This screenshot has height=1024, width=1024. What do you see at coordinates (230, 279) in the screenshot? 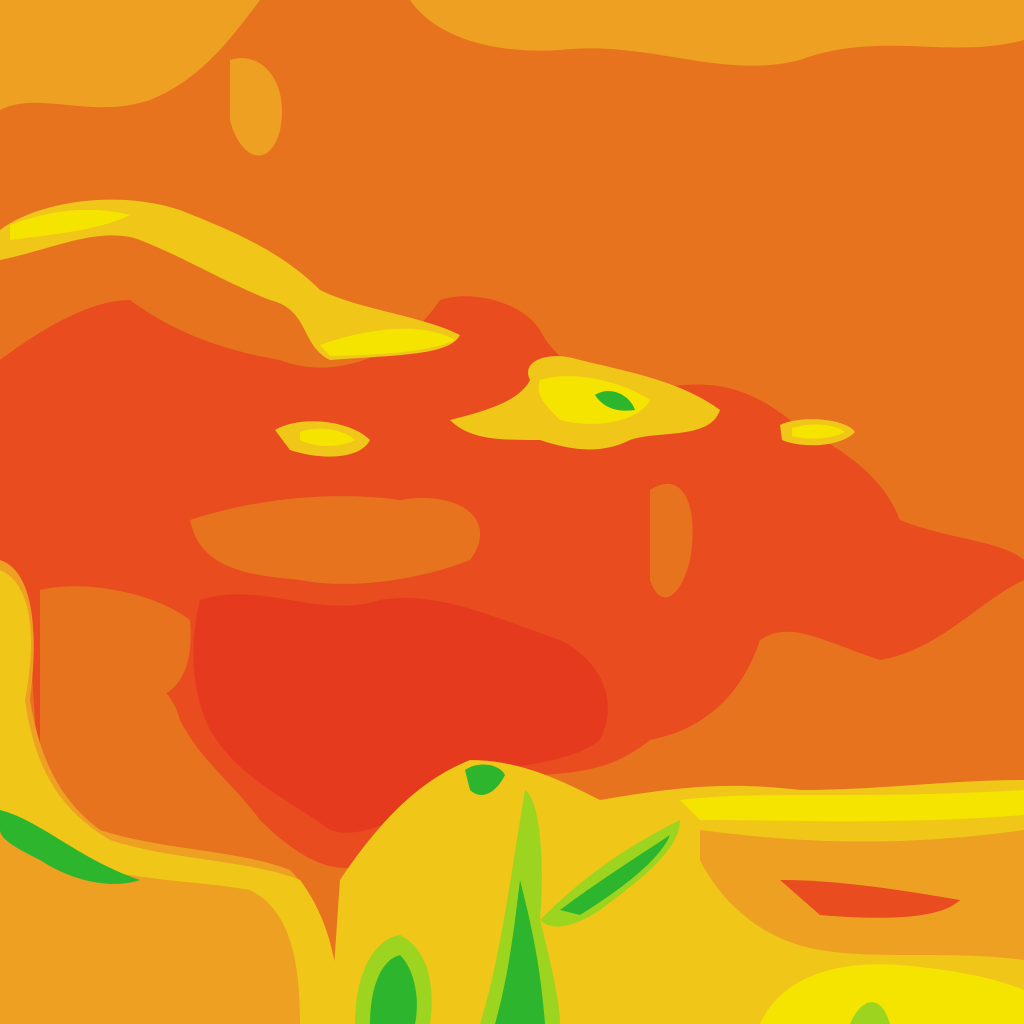
I see `cuba-band` at bounding box center [230, 279].